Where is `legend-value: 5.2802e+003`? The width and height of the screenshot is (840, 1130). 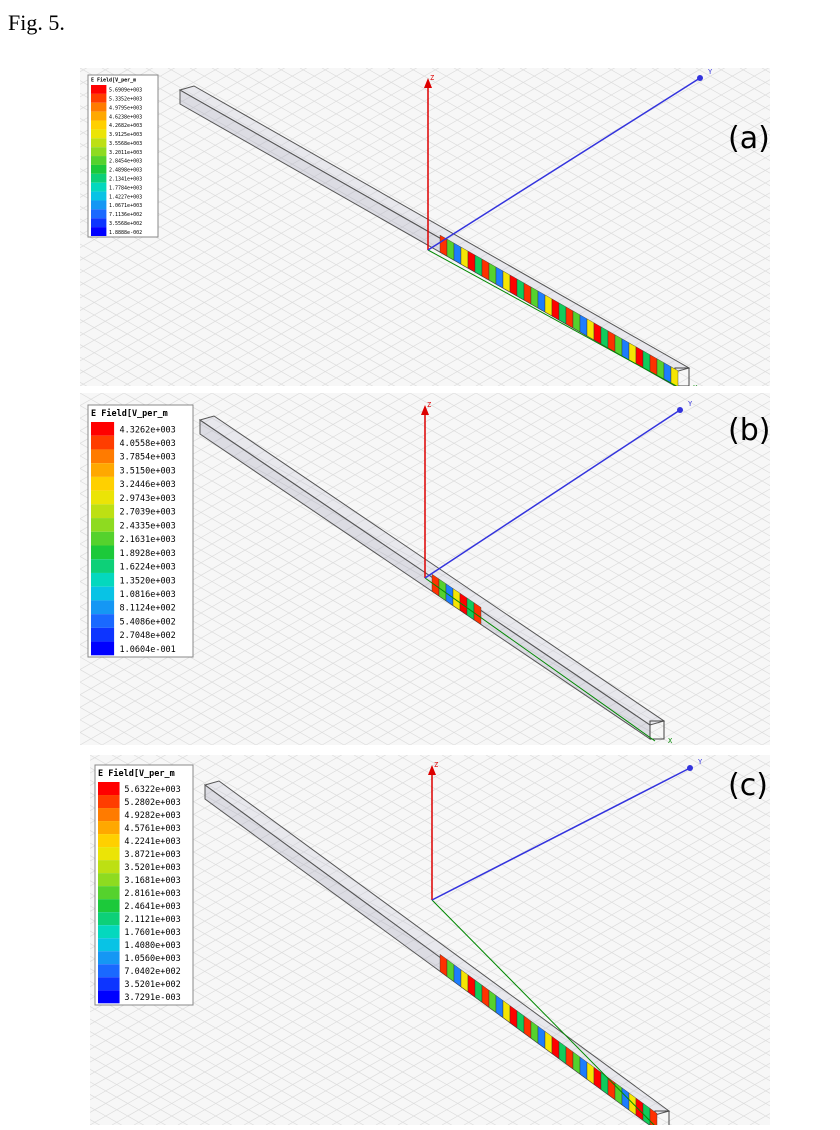 legend-value: 5.2802e+003 is located at coordinates (152, 803).